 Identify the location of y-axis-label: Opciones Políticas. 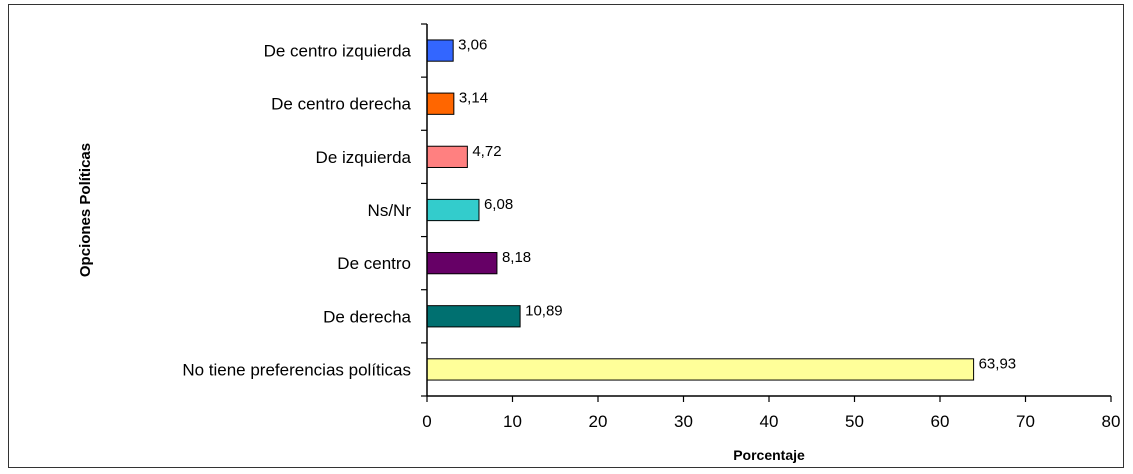
(85, 210).